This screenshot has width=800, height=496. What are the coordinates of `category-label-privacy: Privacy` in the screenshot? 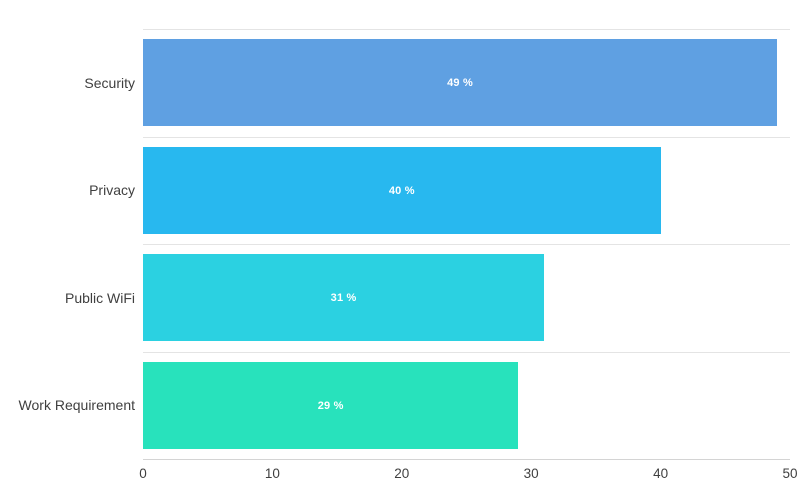 It's located at (112, 190).